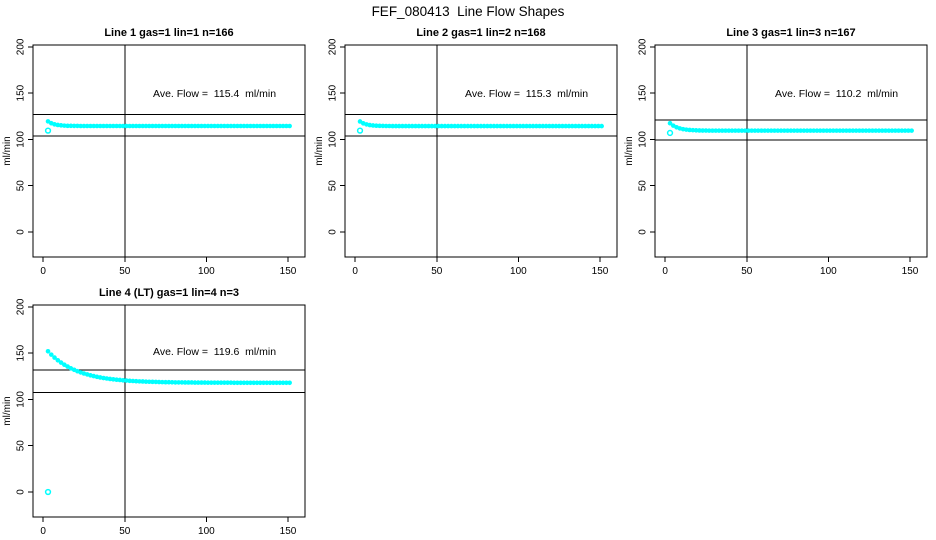 The height and width of the screenshot is (540, 936). What do you see at coordinates (288, 531) in the screenshot?
I see `x-tick-label: 150` at bounding box center [288, 531].